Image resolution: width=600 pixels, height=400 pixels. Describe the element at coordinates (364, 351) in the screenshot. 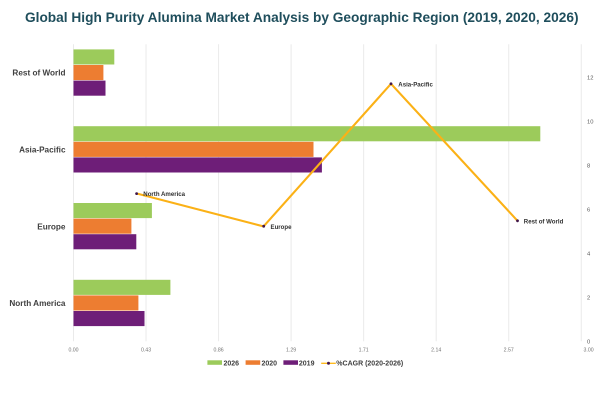

I see `svg-text: 1.71` at that location.